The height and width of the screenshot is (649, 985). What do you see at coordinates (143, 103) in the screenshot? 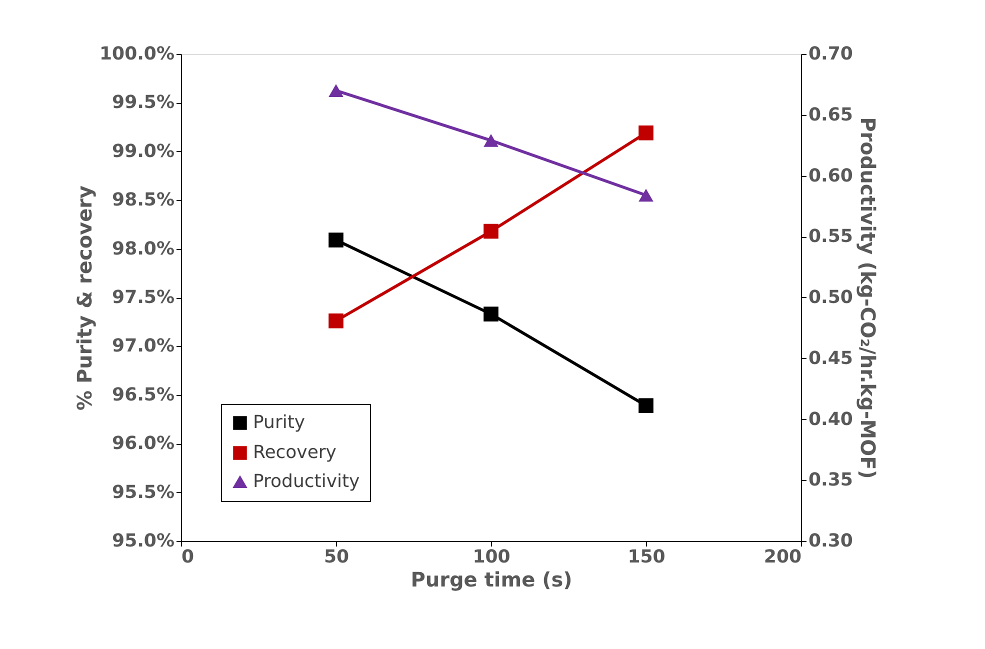
I see `y-tick-label: 99.5%` at bounding box center [143, 103].